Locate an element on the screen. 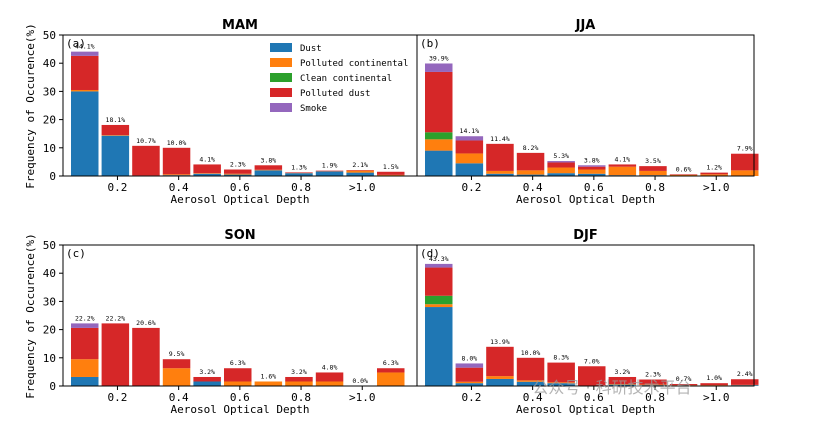 The image size is (817, 422). x-tick-label: 0.2 is located at coordinates (118, 397).